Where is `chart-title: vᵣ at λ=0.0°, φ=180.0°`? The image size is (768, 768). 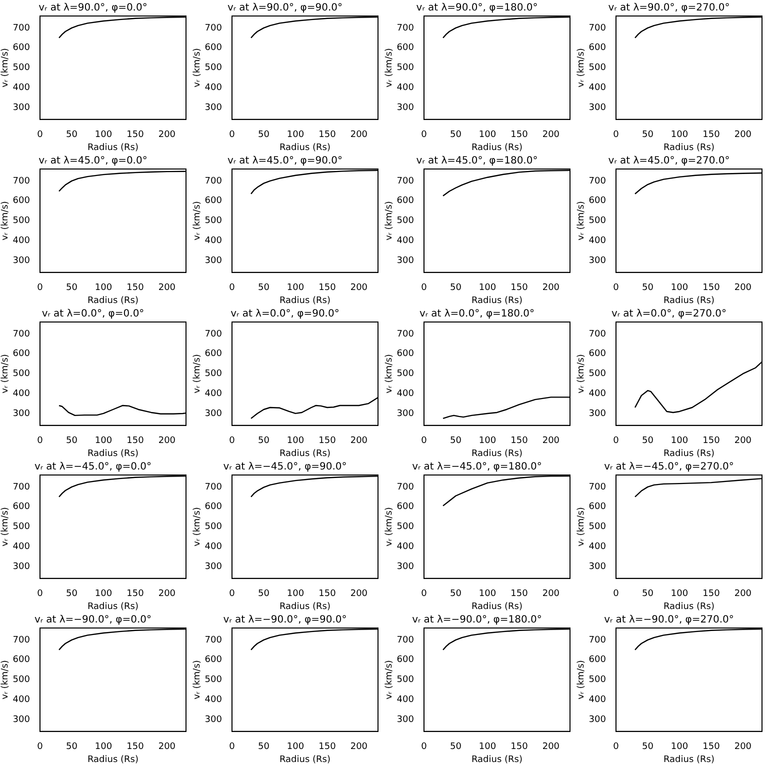 chart-title: vᵣ at λ=0.0°, φ=180.0° is located at coordinates (477, 314).